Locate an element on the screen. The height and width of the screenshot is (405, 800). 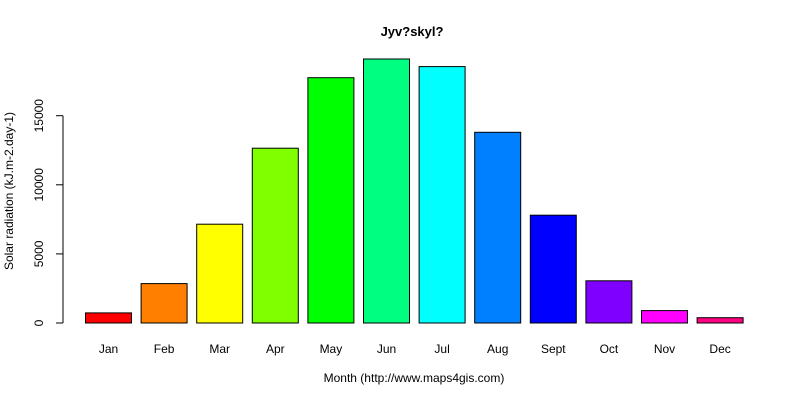
x-tick-label-may: May is located at coordinates (331, 349).